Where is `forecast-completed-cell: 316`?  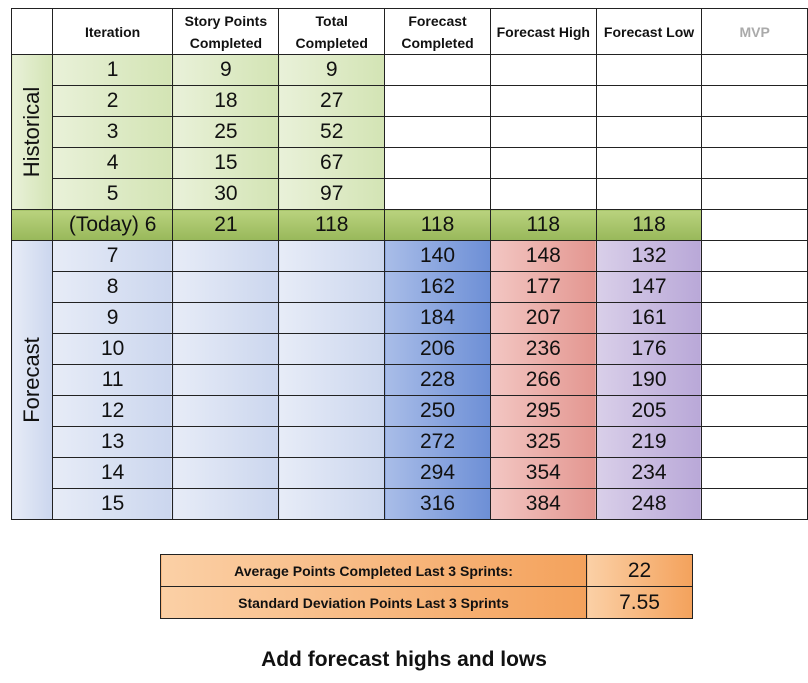
forecast-completed-cell: 316 is located at coordinates (437, 504).